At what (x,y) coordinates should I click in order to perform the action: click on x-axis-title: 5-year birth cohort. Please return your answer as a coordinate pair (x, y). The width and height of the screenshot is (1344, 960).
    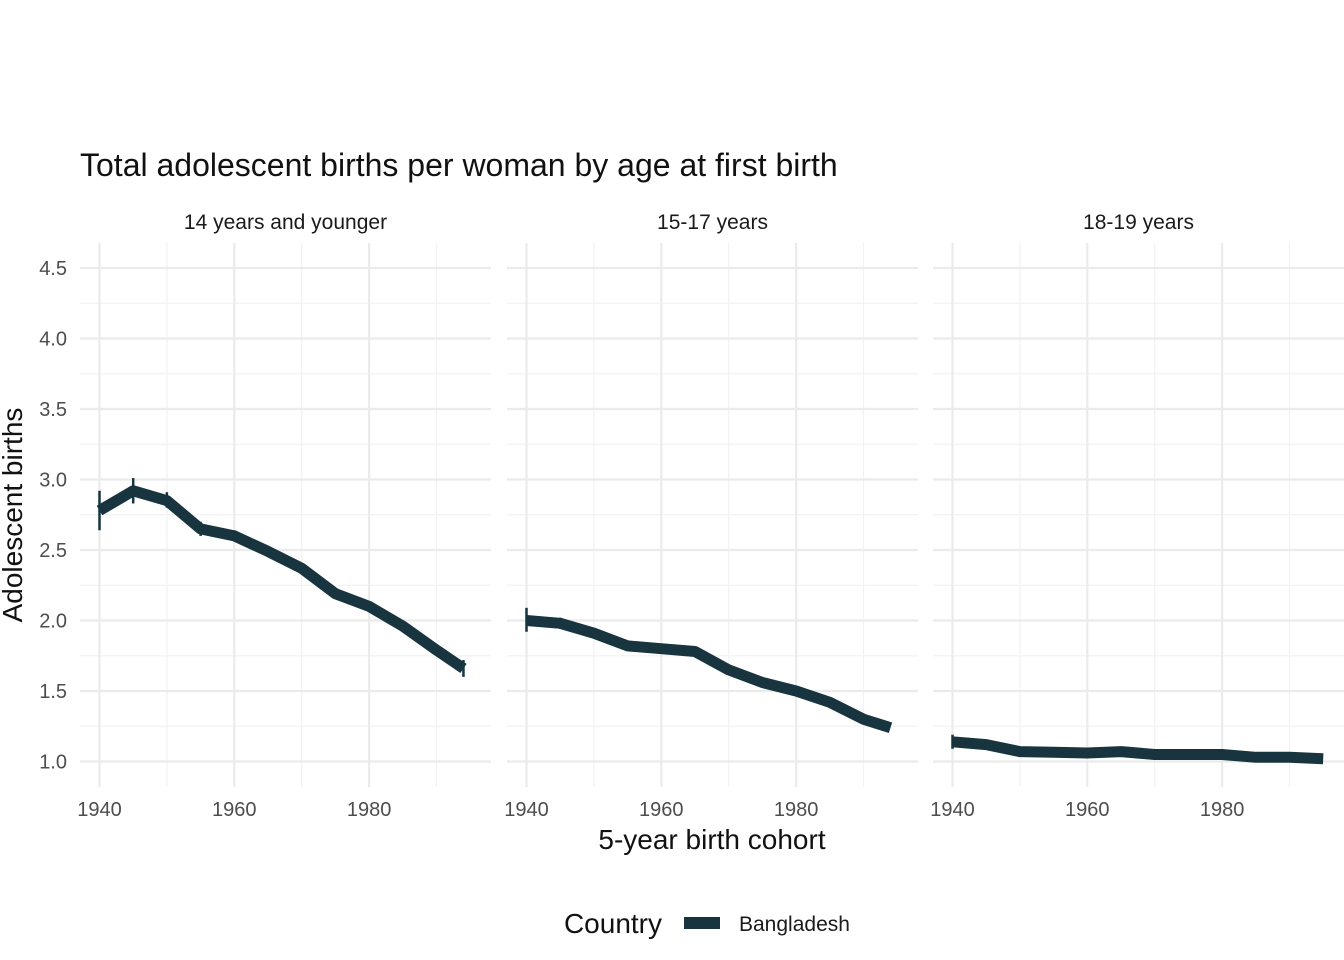
    Looking at the image, I should click on (711, 839).